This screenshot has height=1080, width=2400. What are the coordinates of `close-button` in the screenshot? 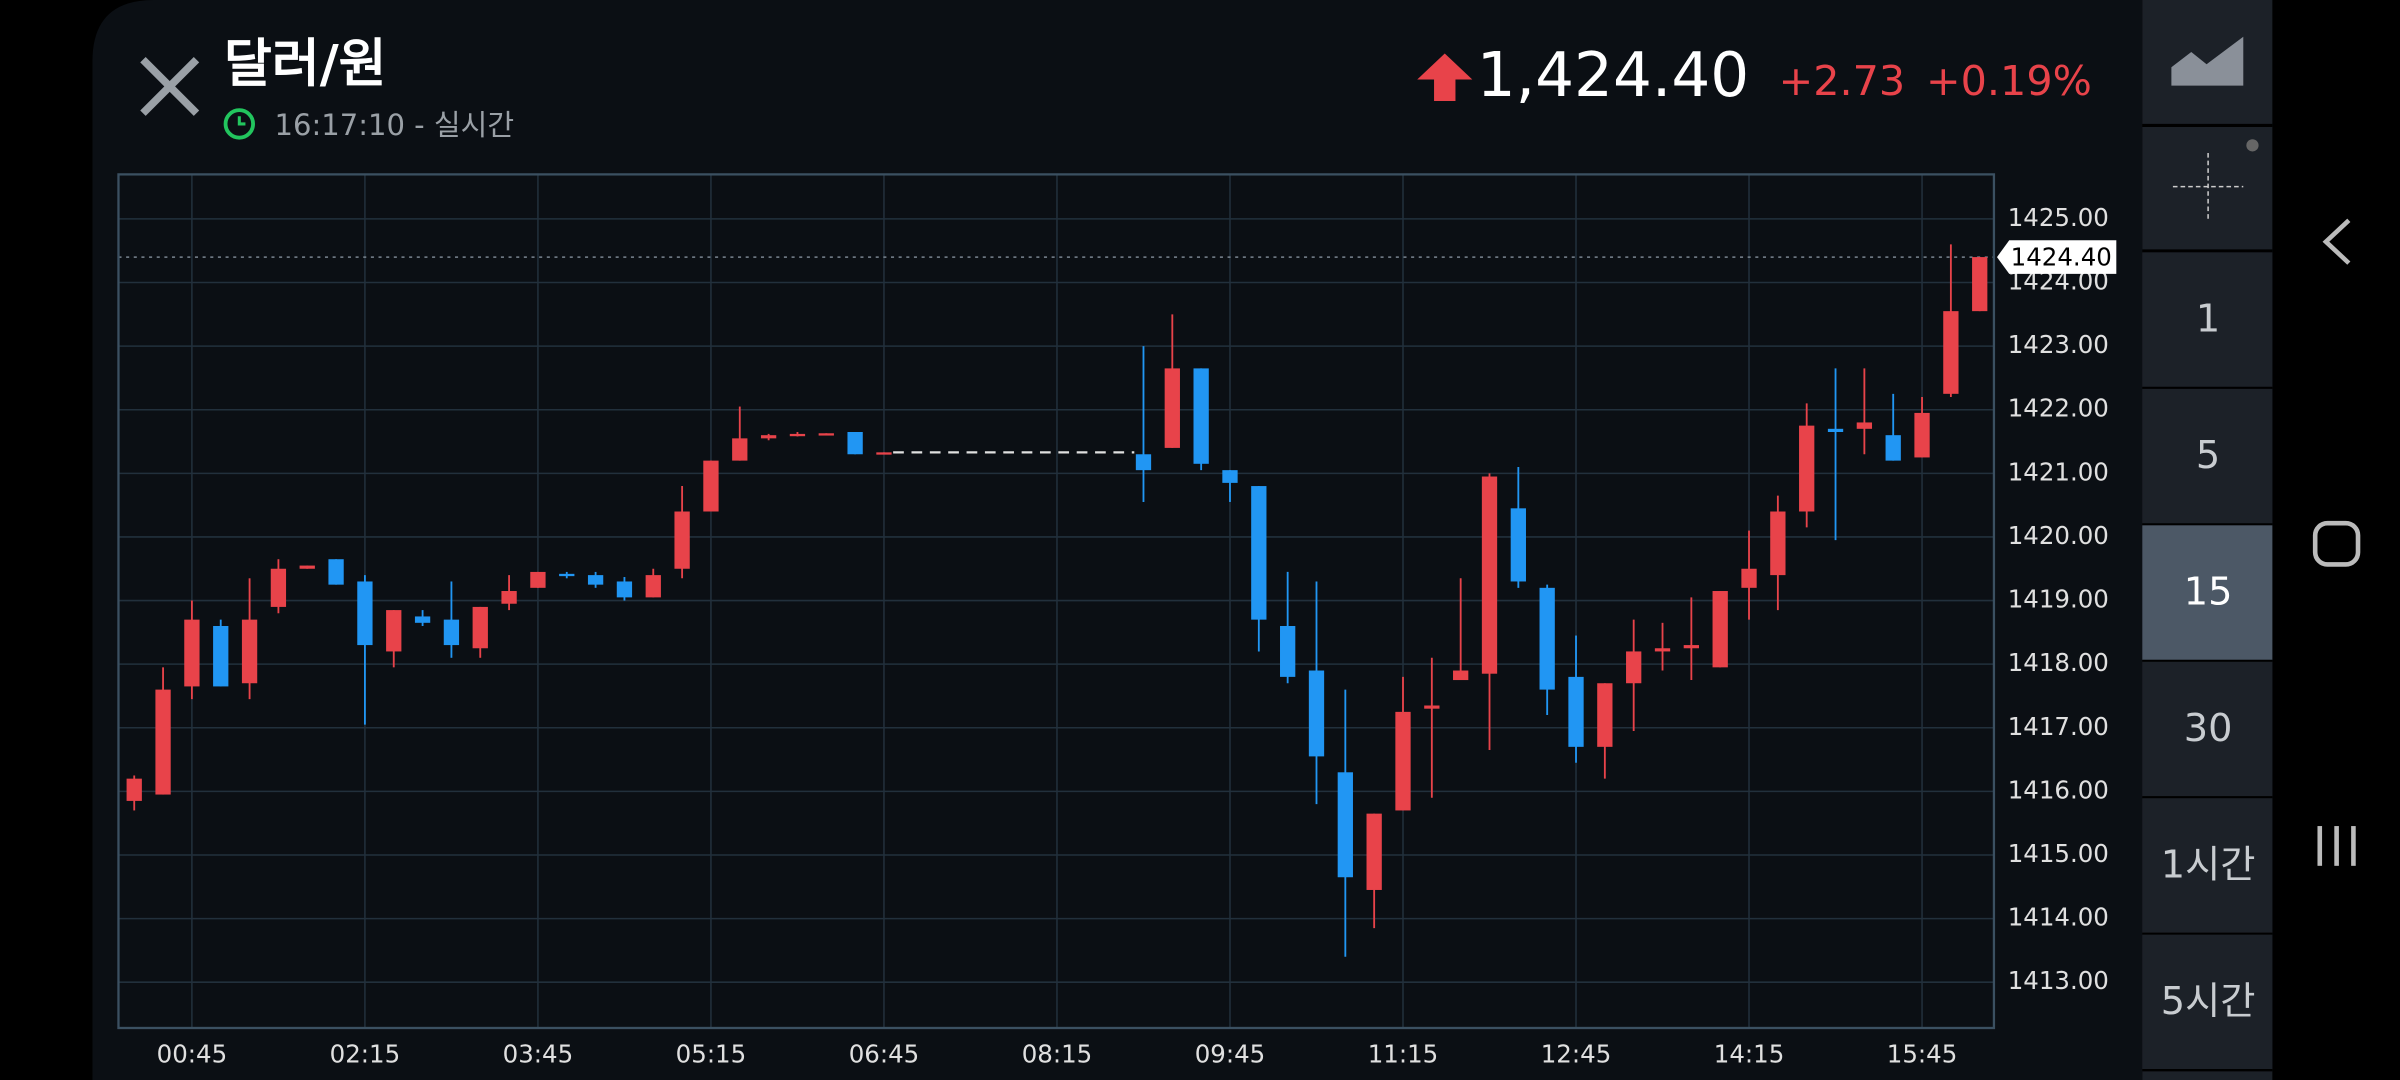 It's located at (170, 86).